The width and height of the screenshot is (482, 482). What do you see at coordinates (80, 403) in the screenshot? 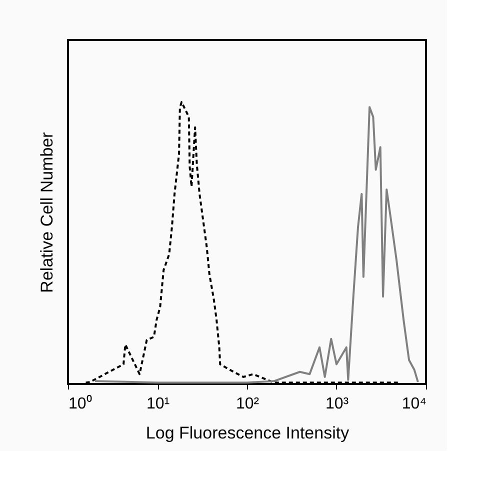
I see `x-tick-label: 10⁰` at bounding box center [80, 403].